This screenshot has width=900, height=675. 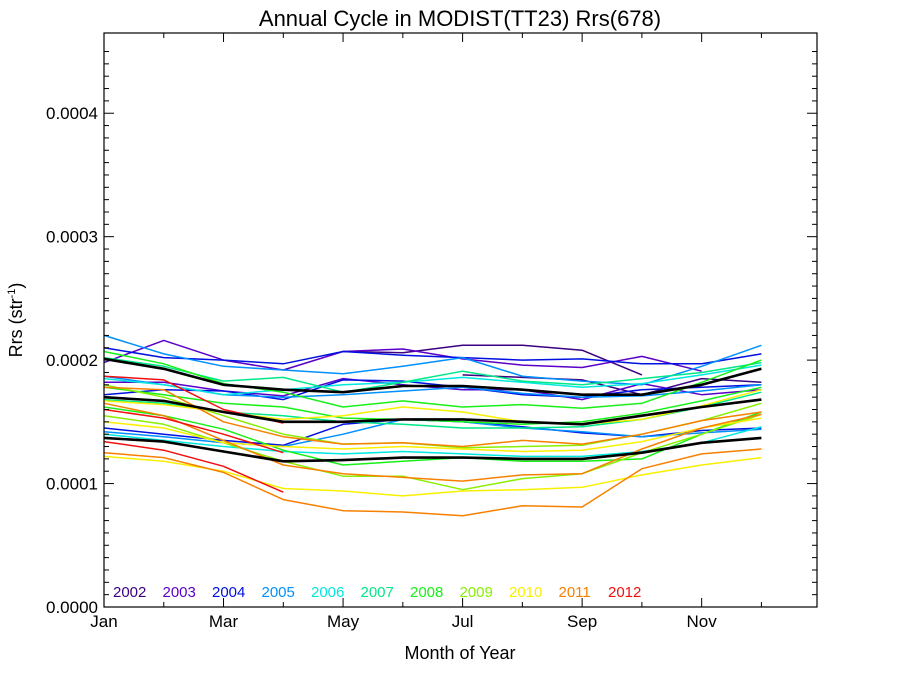 What do you see at coordinates (702, 621) in the screenshot?
I see `x-tick-label-5: Nov` at bounding box center [702, 621].